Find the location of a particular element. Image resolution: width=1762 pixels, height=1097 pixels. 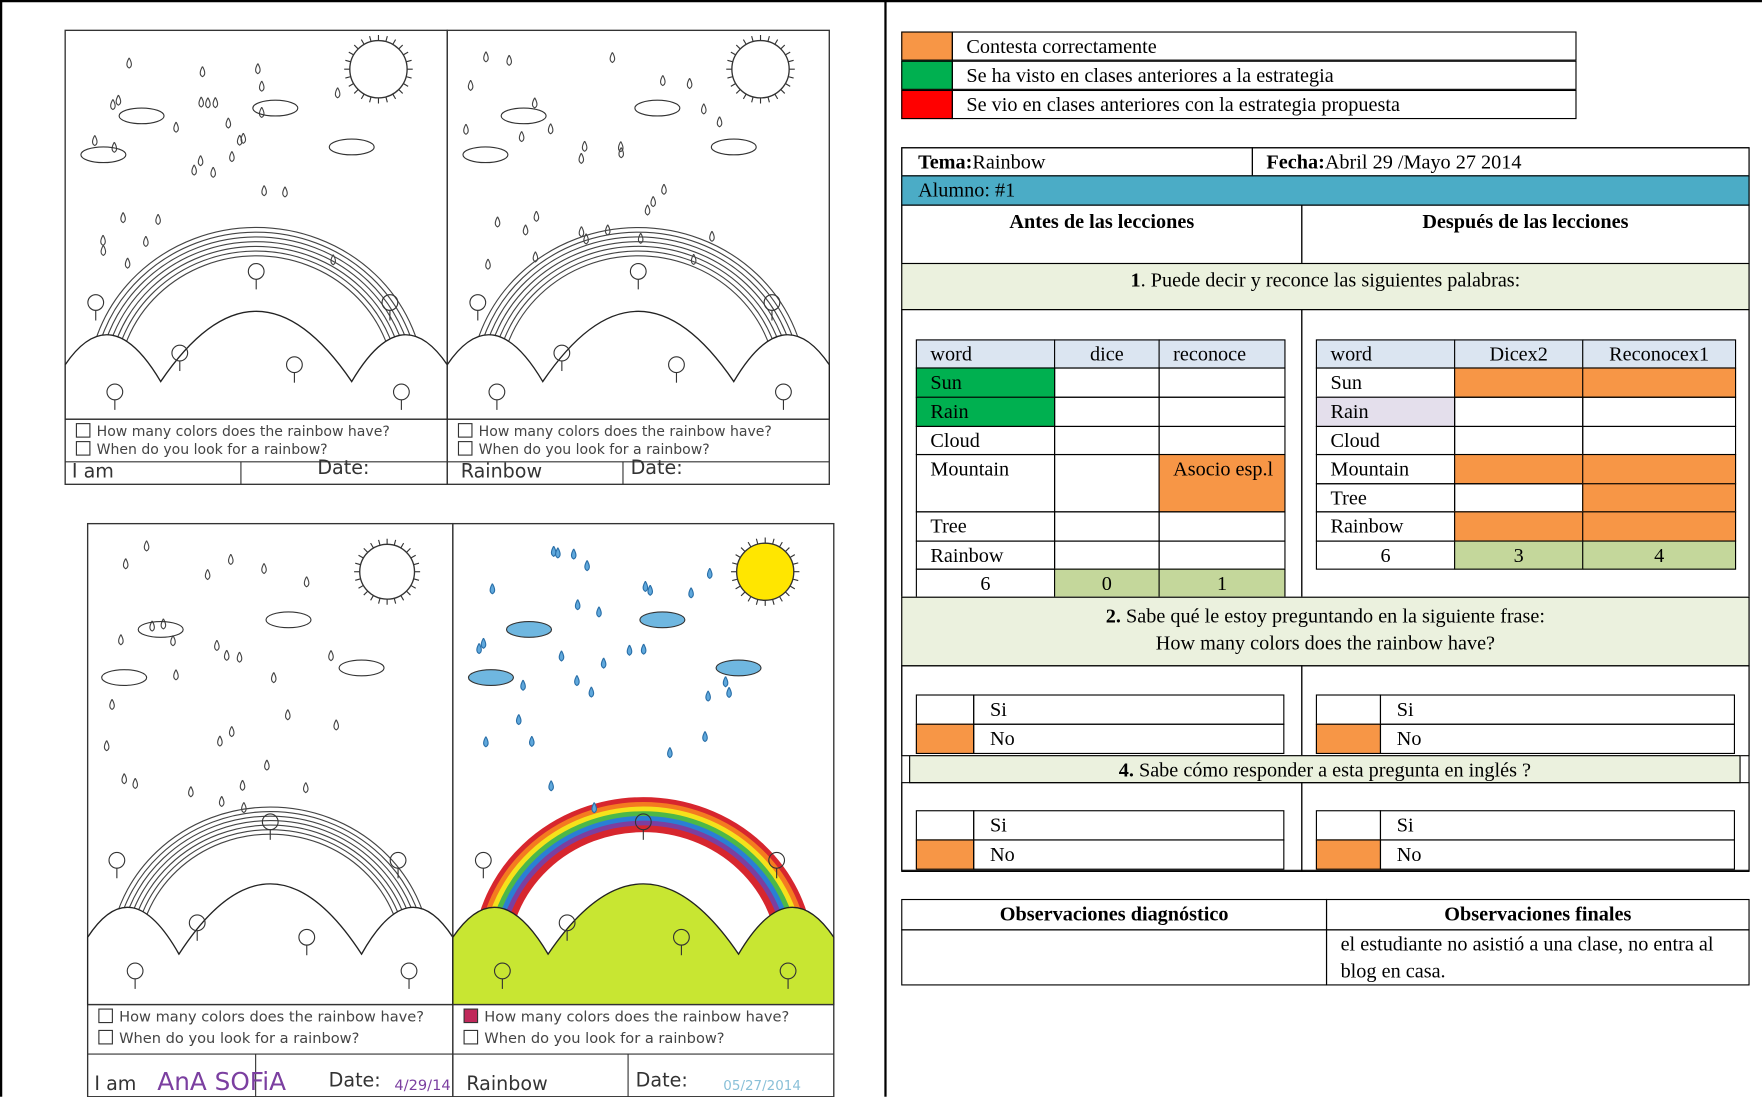

text: Fecha: is located at coordinates (1295, 162).